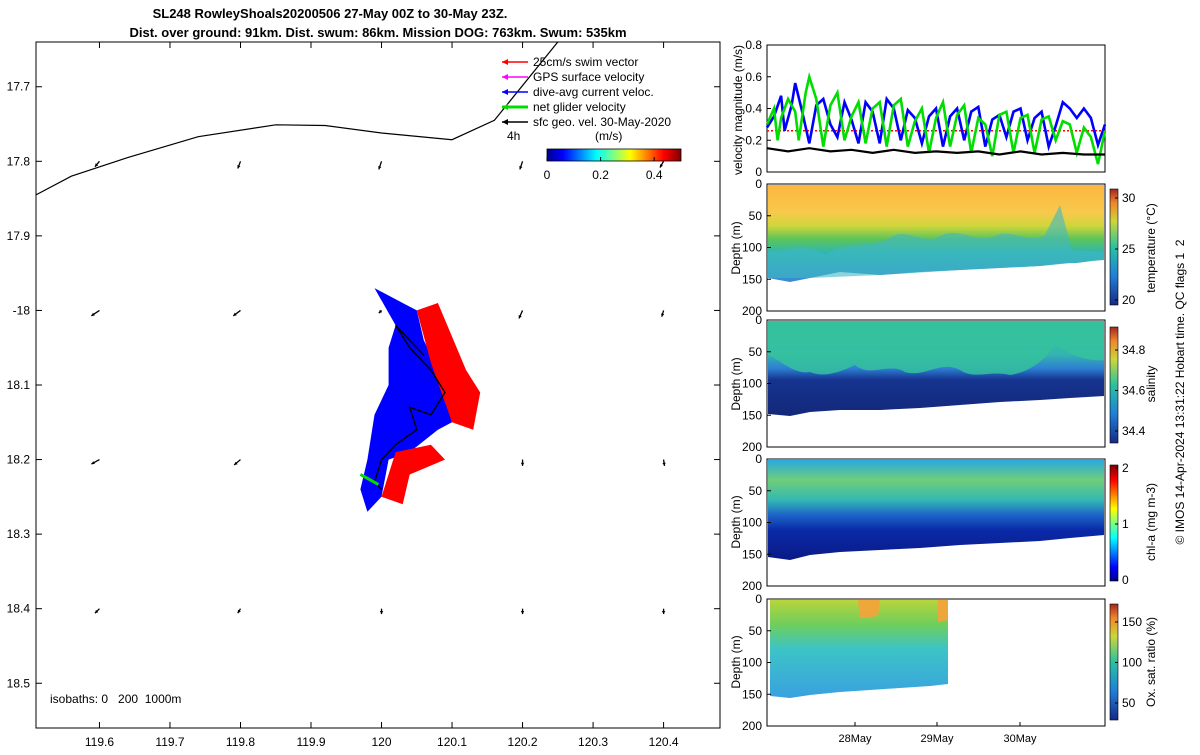 This screenshot has width=1200, height=755. Describe the element at coordinates (936, 348) in the screenshot. I see `salinity-high-band` at that location.